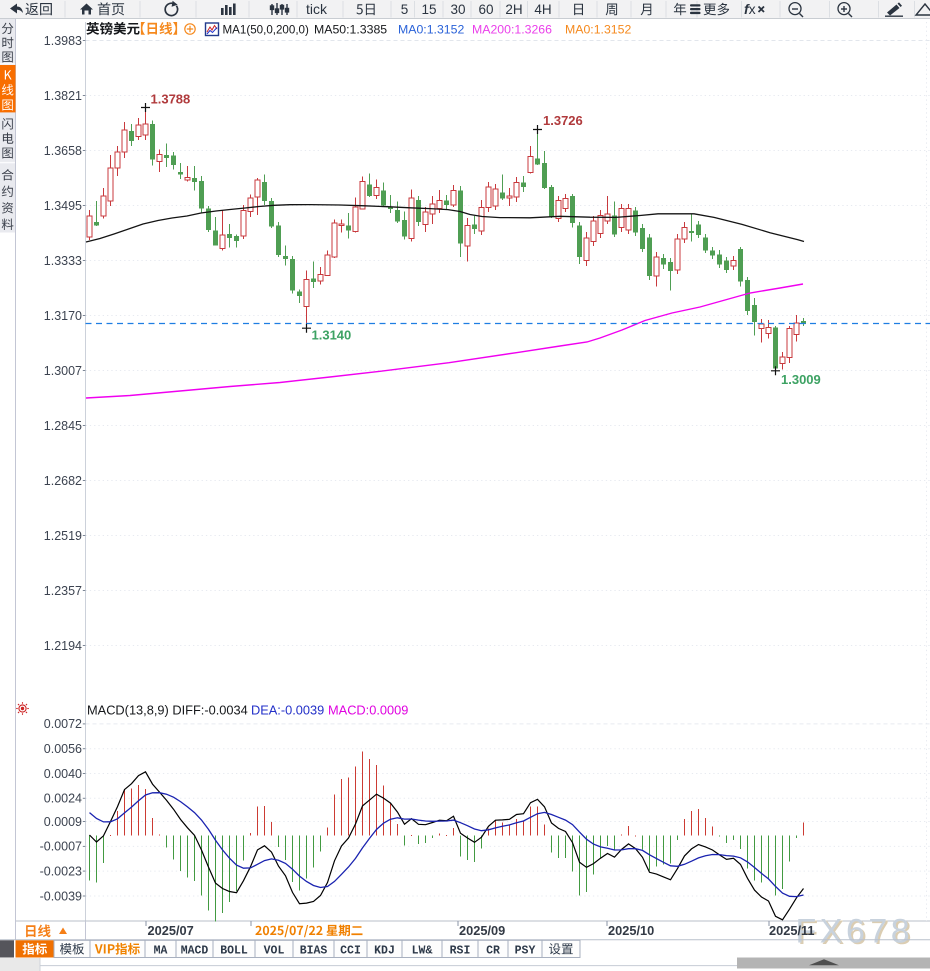 Image resolution: width=930 pixels, height=971 pixels. What do you see at coordinates (63, 206) in the screenshot?
I see `svg-text: 1.3495` at bounding box center [63, 206].